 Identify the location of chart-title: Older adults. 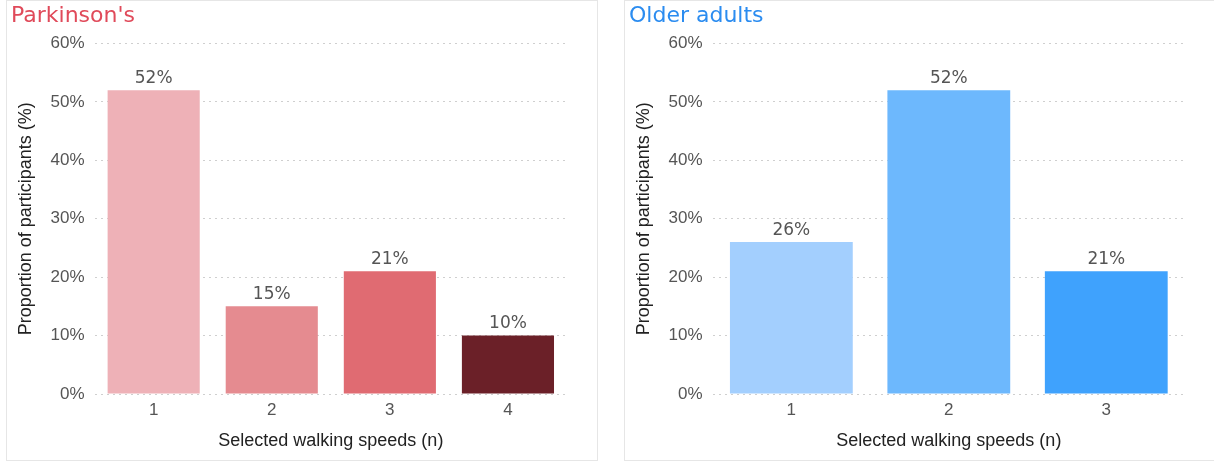
(696, 14).